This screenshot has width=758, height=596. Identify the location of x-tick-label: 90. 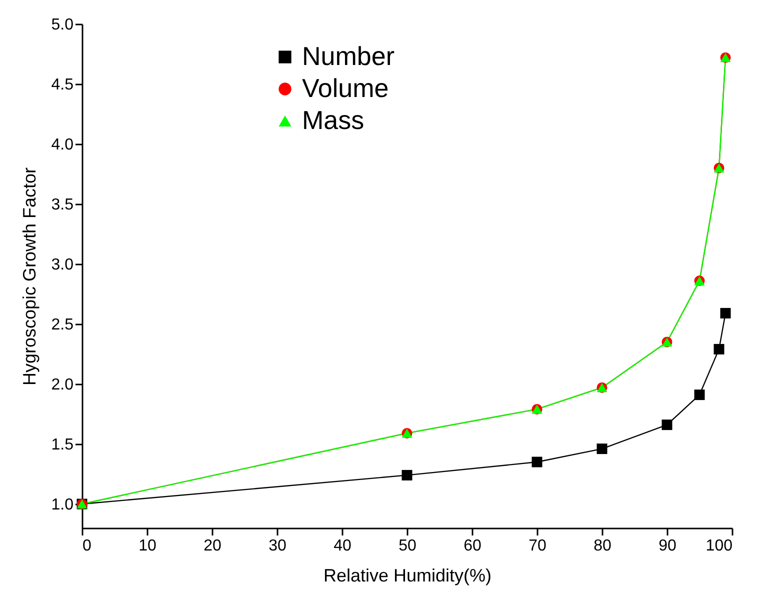
(667, 546).